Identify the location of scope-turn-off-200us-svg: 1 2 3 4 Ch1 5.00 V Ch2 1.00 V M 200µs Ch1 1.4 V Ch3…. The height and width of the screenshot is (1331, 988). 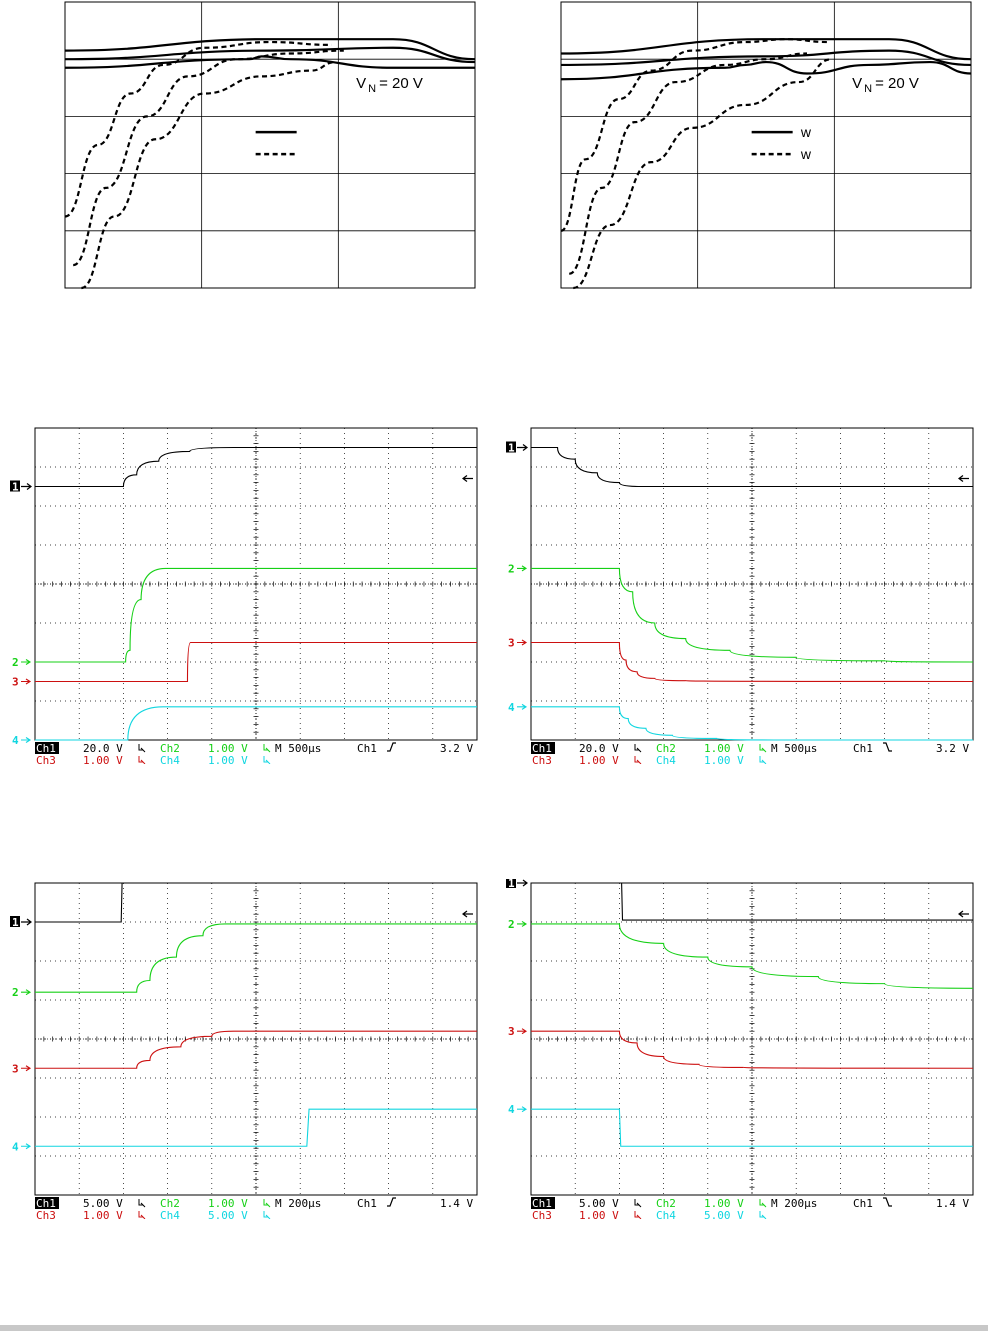
(740, 1049).